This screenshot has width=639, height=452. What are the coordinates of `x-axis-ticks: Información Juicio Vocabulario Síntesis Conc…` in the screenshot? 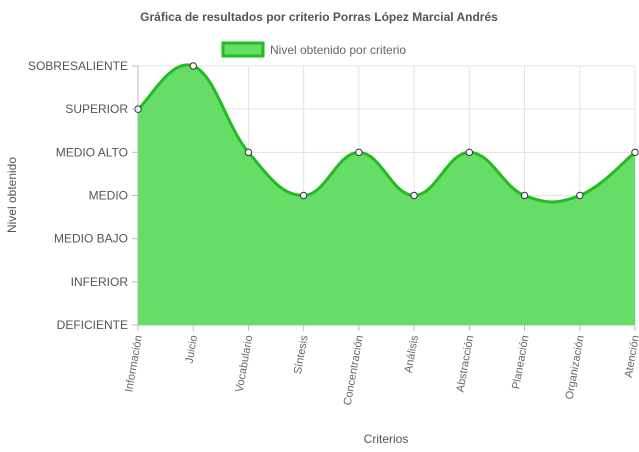 It's located at (381, 365).